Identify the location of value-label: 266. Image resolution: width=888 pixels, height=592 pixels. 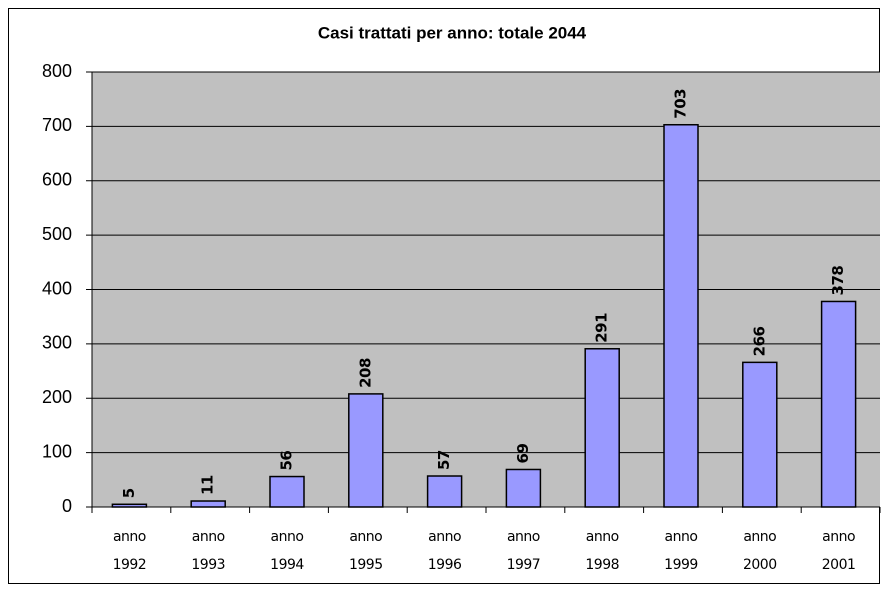
(759, 341).